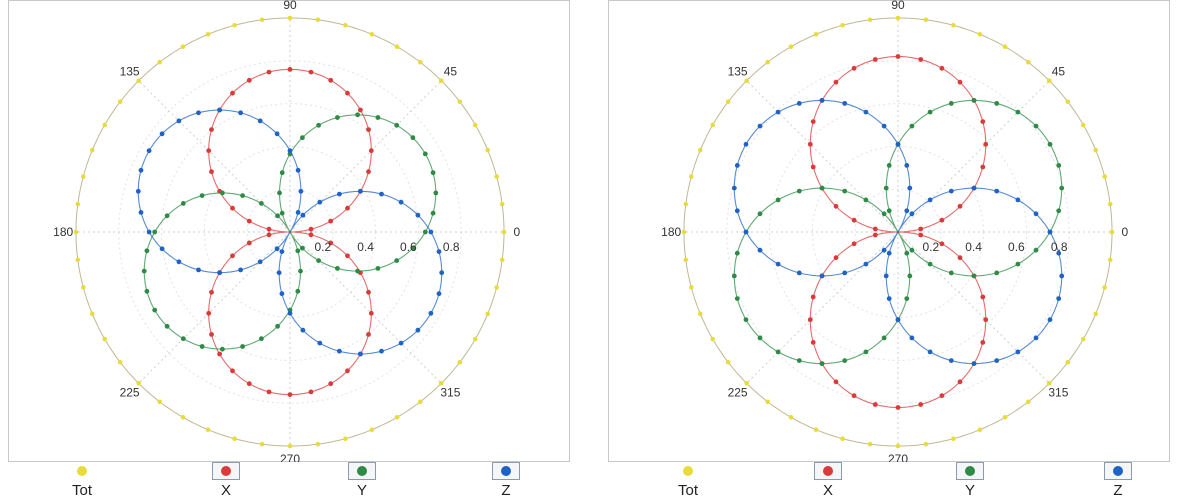 This screenshot has width=1180, height=504. Describe the element at coordinates (969, 490) in the screenshot. I see `legend-label: Y` at that location.